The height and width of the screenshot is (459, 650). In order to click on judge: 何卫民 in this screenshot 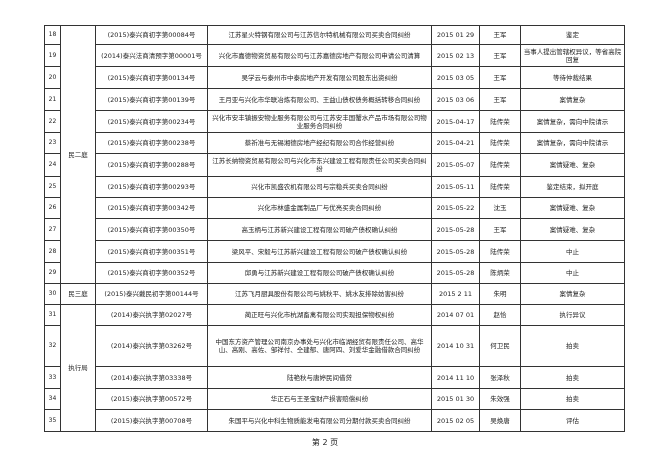, I will do `click(500, 346)`.